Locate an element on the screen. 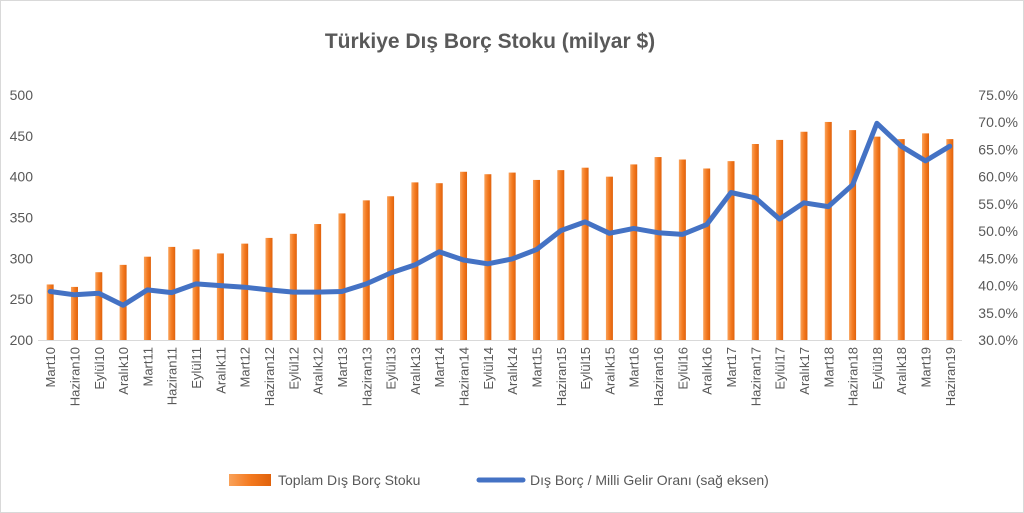  x-tick-label: Aralık11 is located at coordinates (220, 370).